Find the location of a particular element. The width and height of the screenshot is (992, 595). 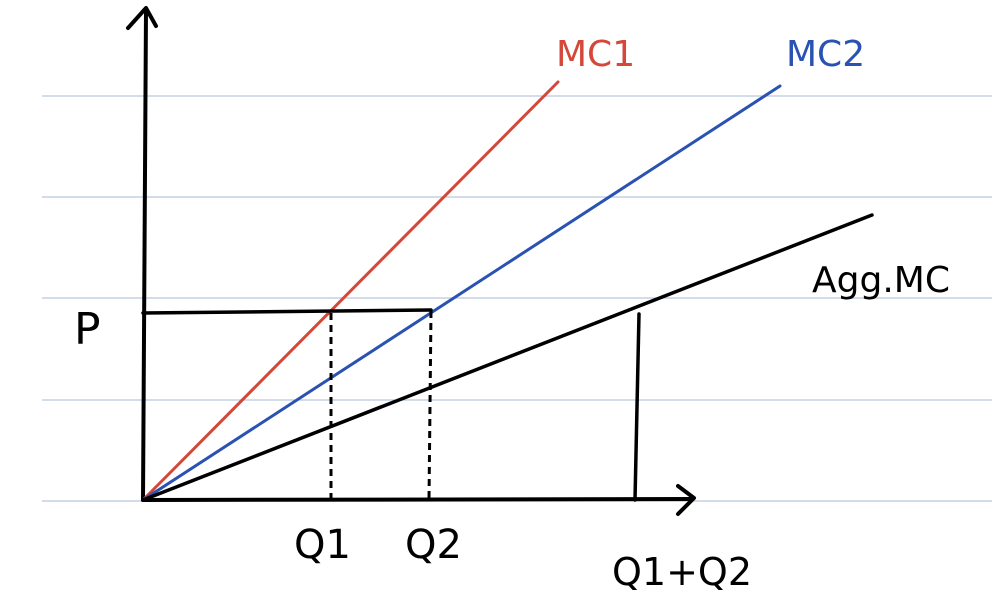

q1-label: Q1 is located at coordinates (322, 545).